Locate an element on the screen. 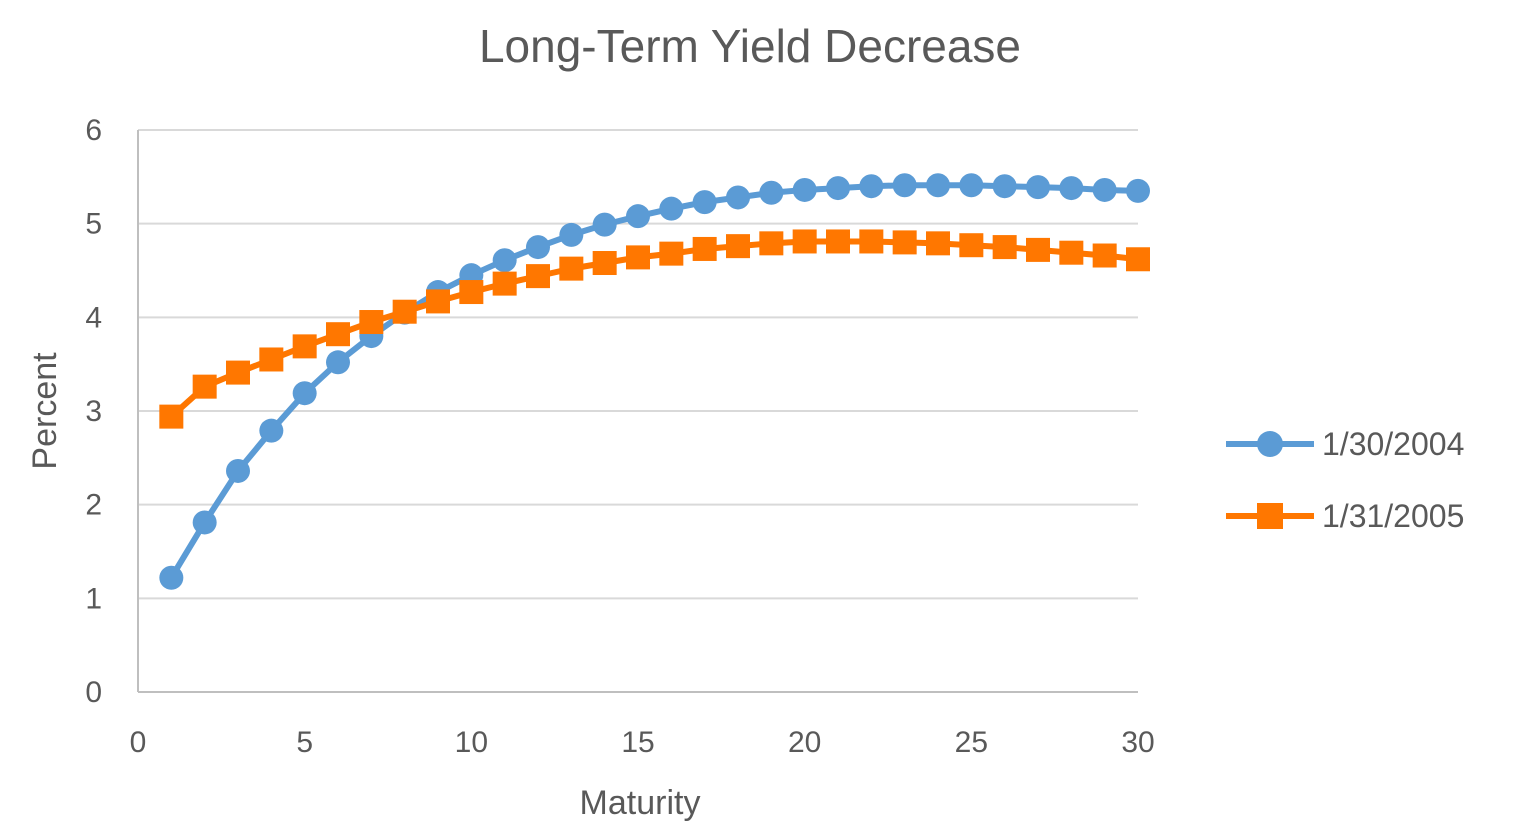 This screenshot has width=1536, height=834. y-tick-label: 0 is located at coordinates (93, 692).